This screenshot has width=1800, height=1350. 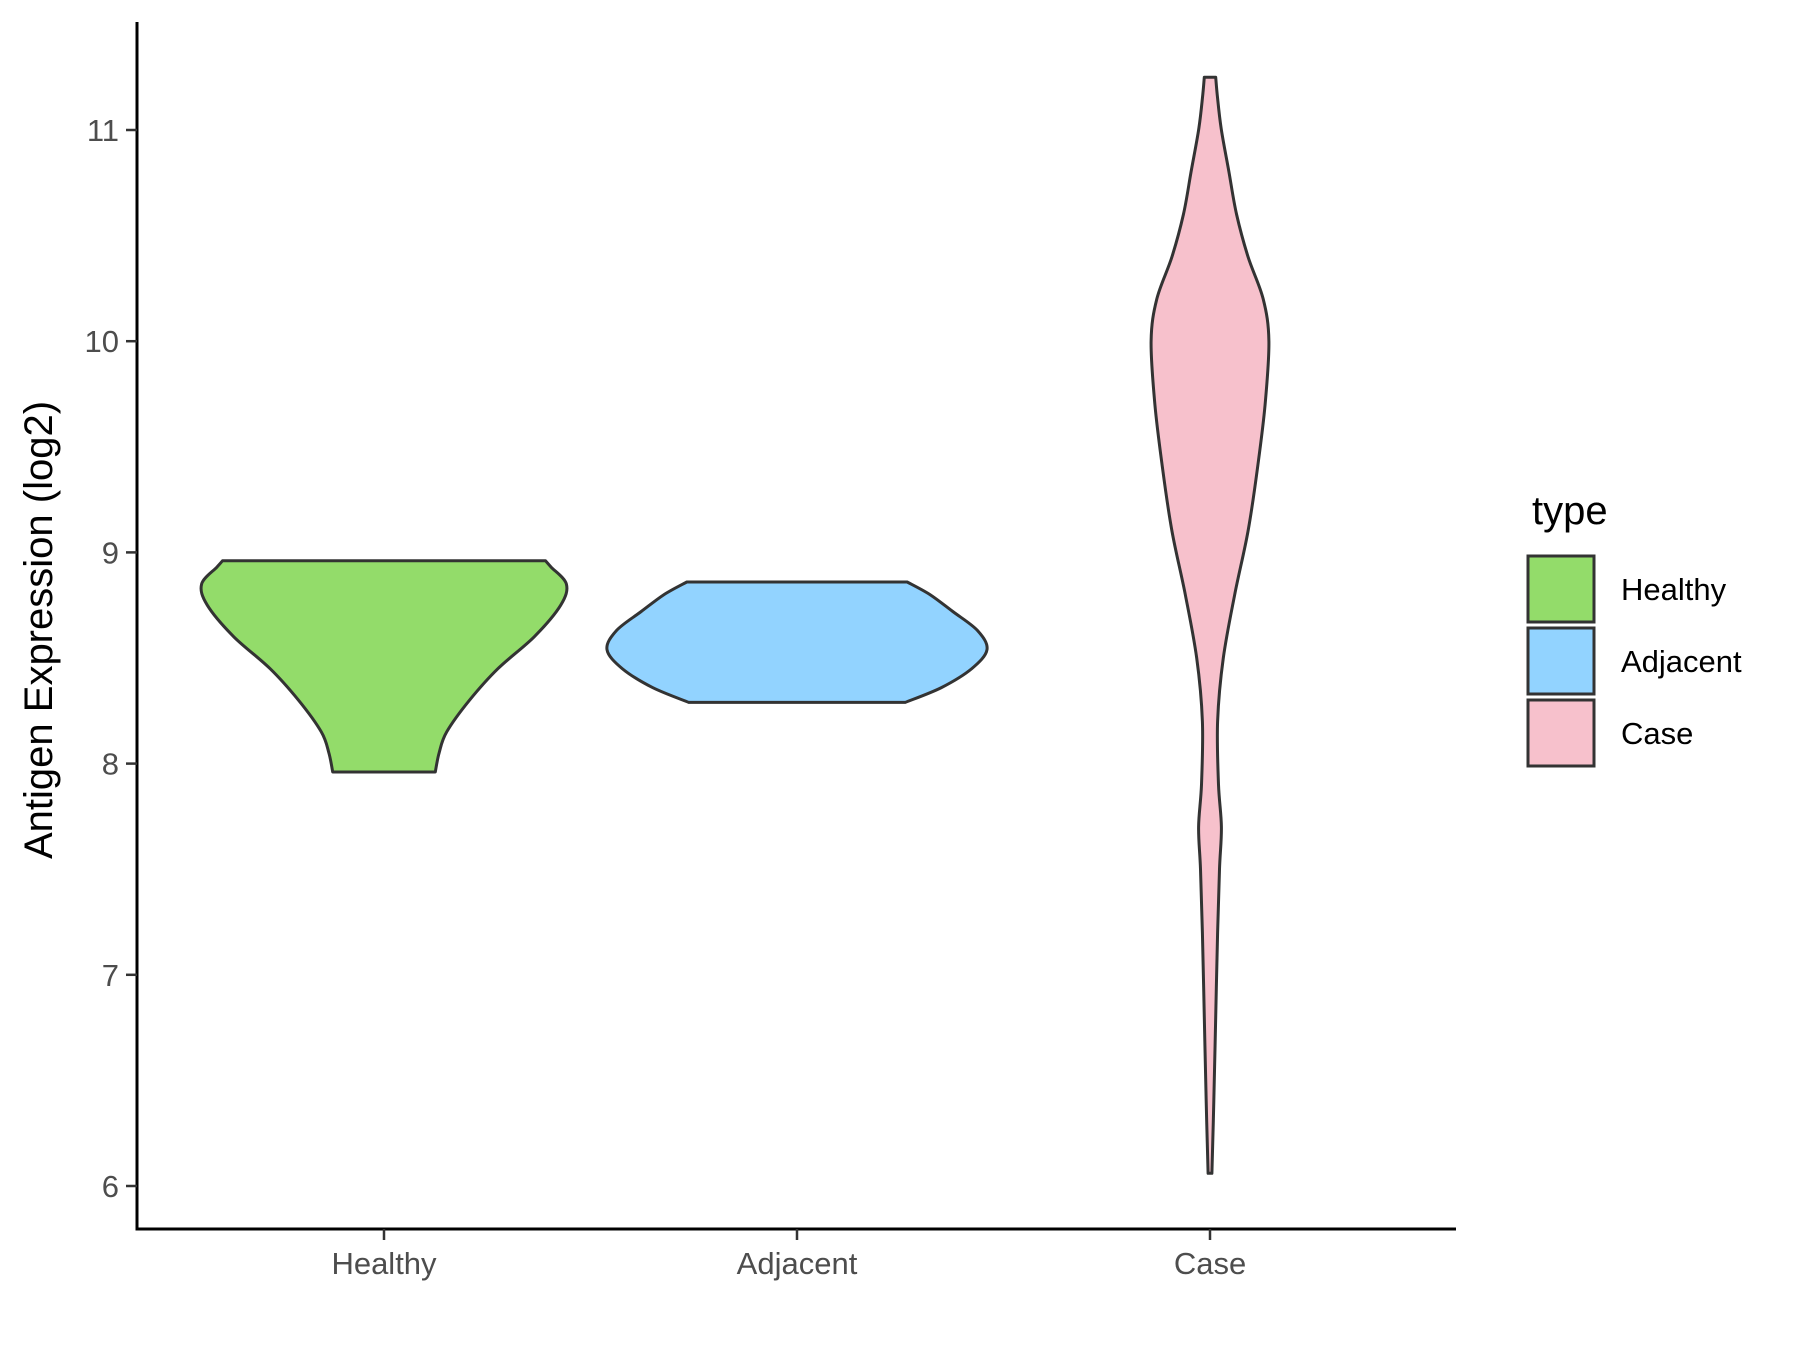 I want to click on legend-label: Healthy, so click(x=1674, y=589).